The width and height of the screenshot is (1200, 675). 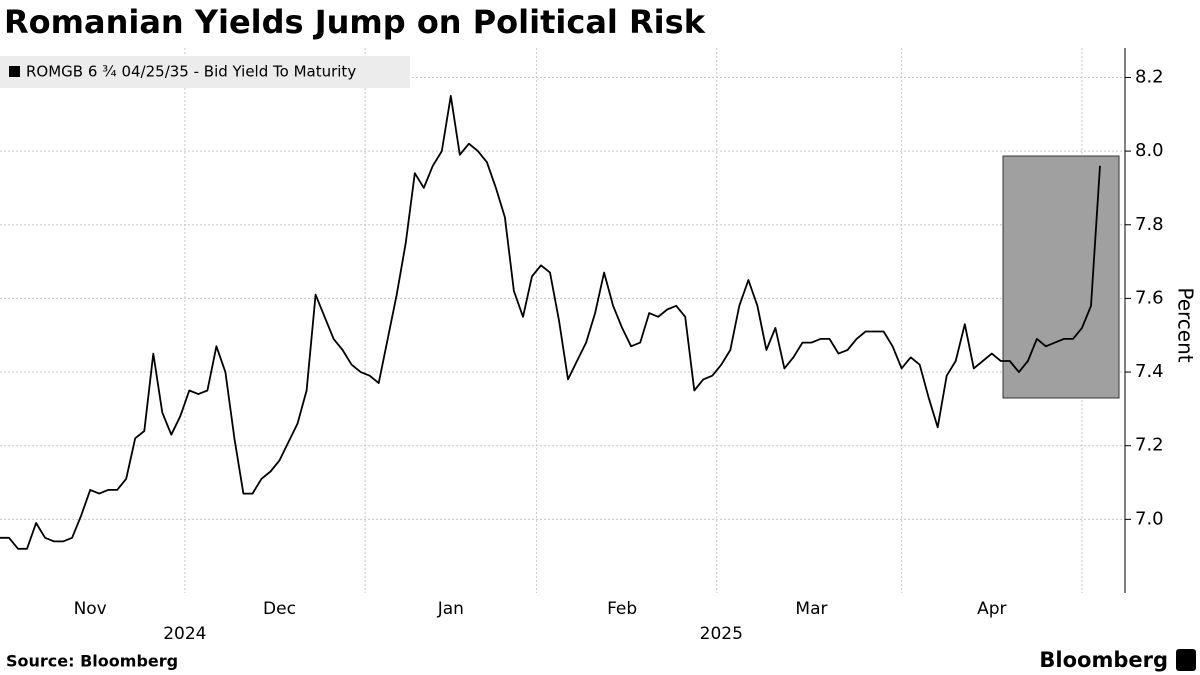 I want to click on brand: Bloomberg, so click(x=1103, y=660).